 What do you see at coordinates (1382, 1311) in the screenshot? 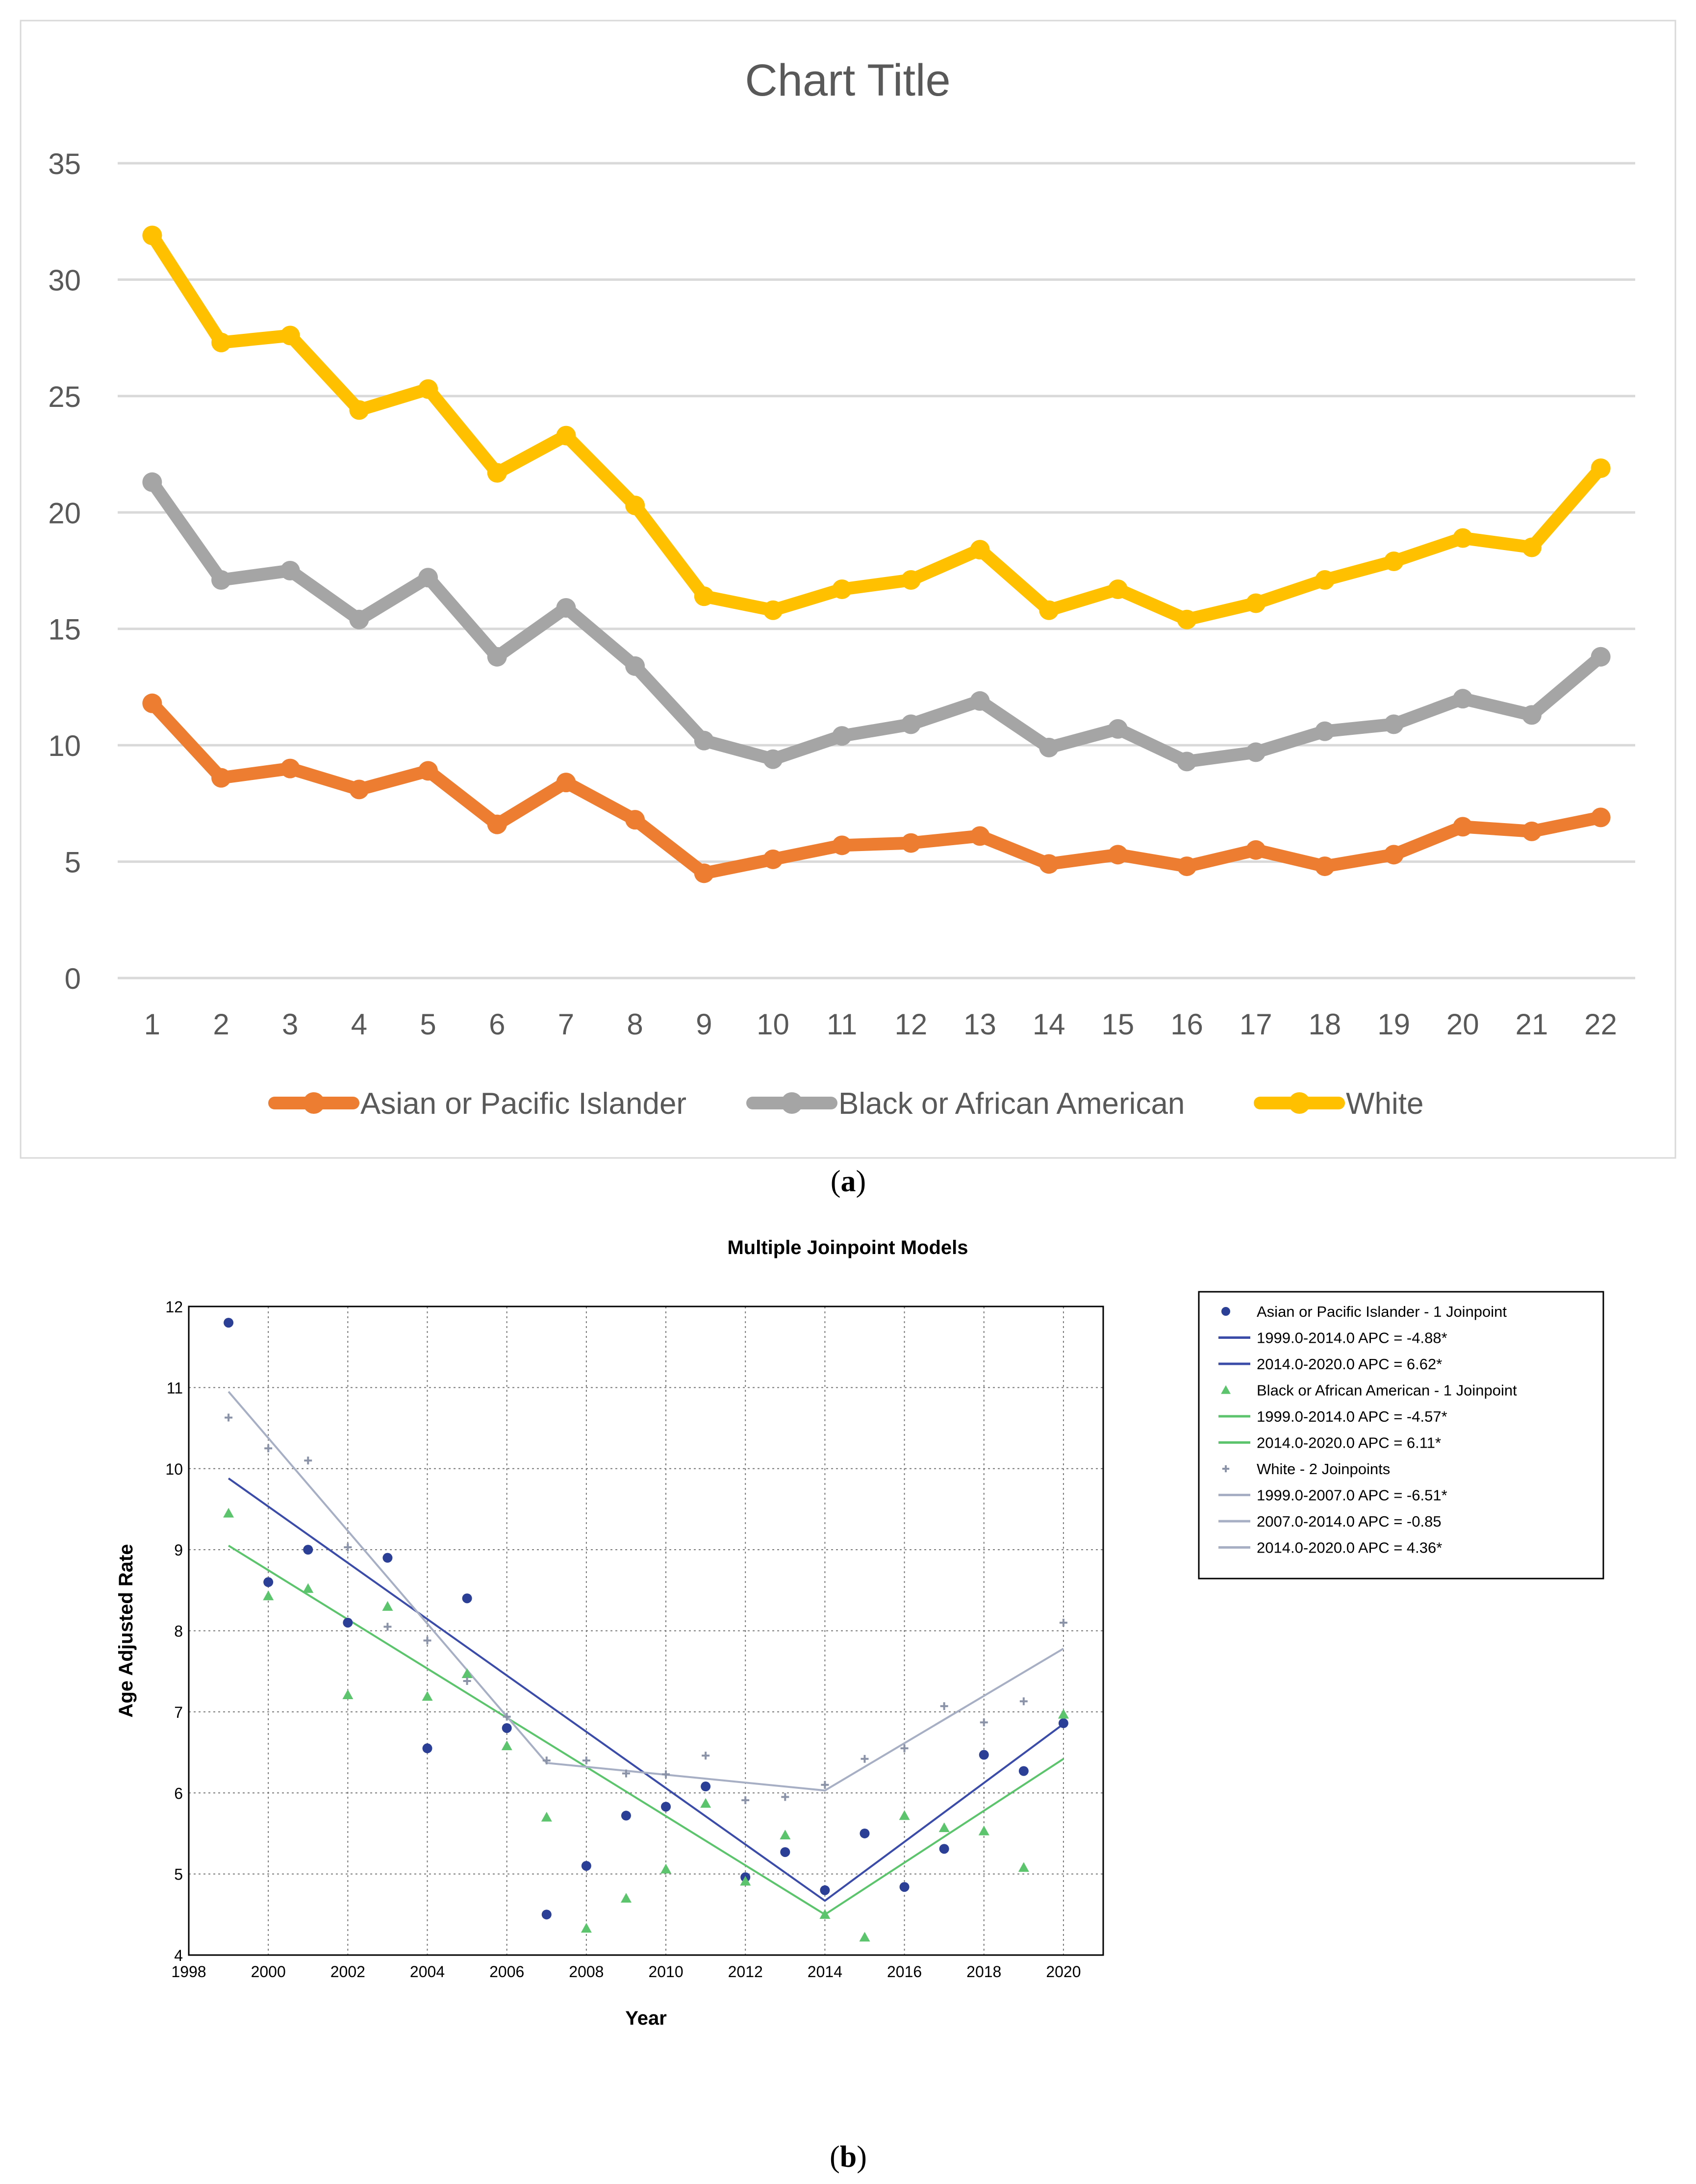
I see `chart-b-legend-label: Asian or Pacific Islander - 1 Joinpoint` at bounding box center [1382, 1311].